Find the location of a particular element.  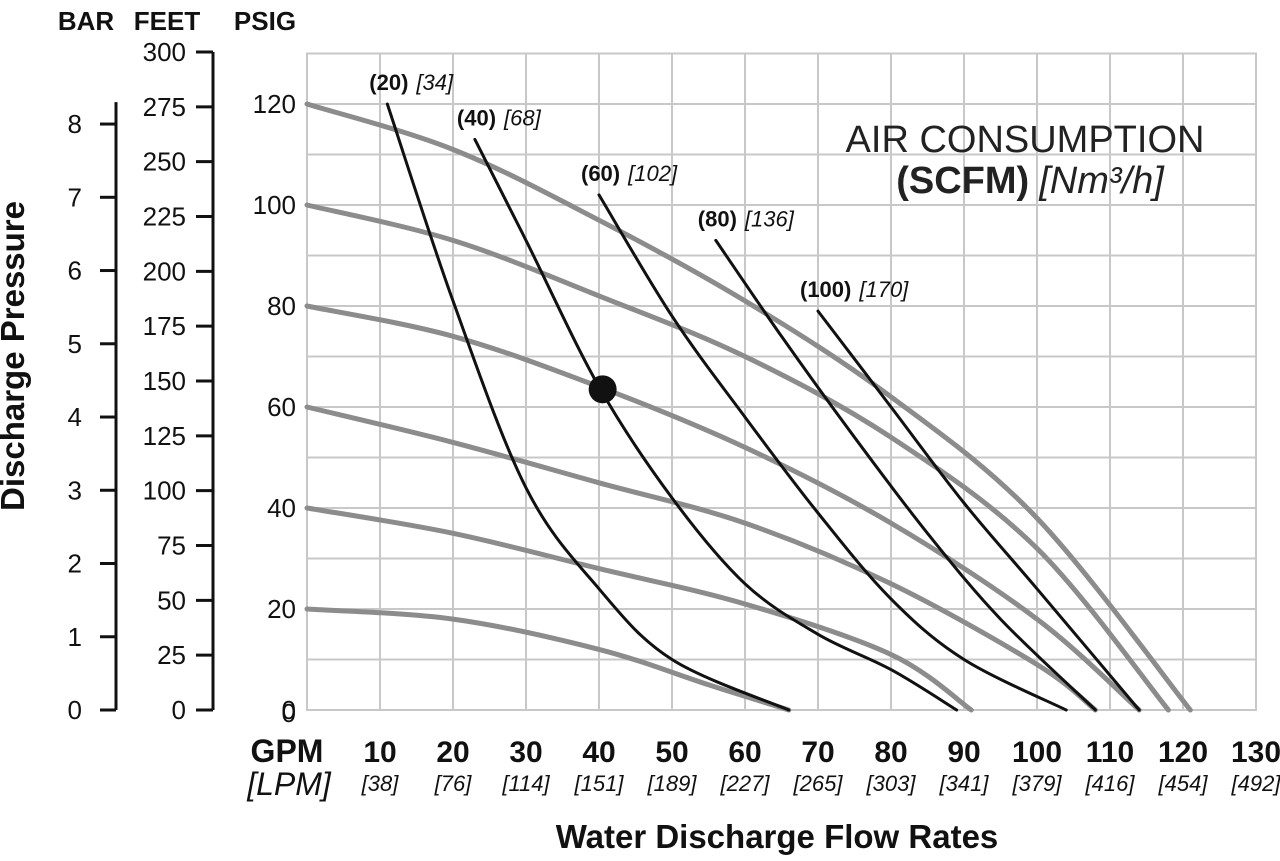

air-curve-label-nm3h: [34] is located at coordinates (434, 82).